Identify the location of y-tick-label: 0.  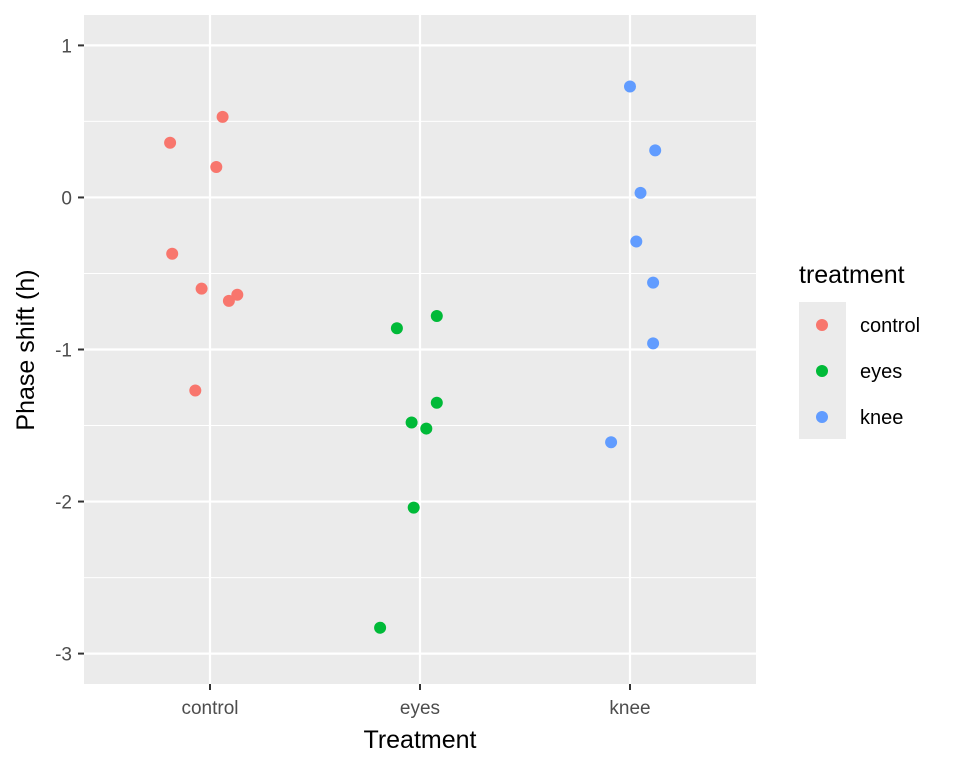
(66, 198).